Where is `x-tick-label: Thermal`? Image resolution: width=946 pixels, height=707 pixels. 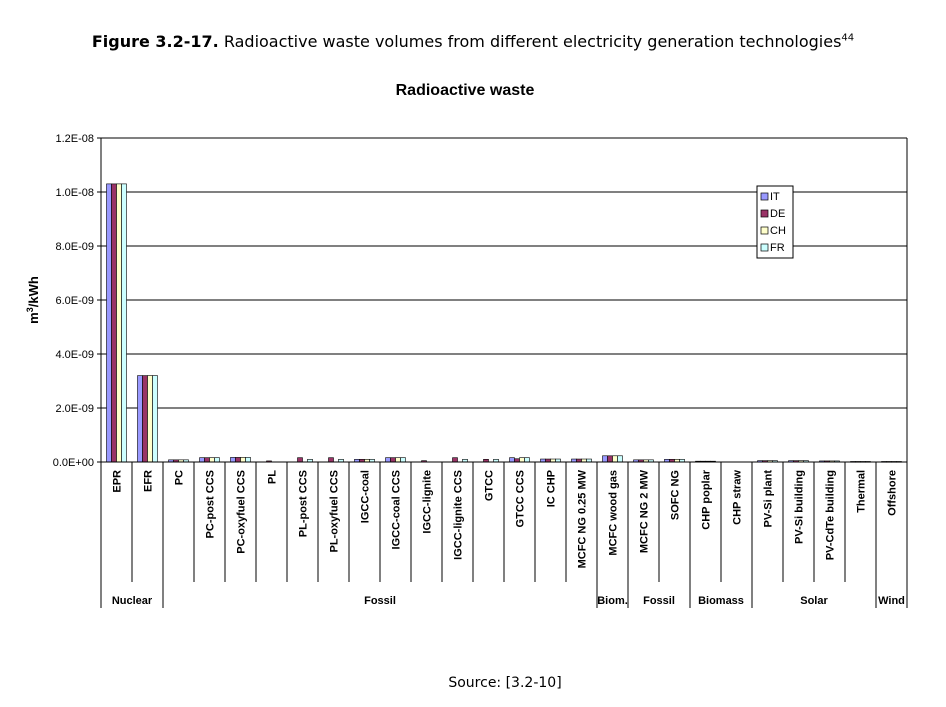 x-tick-label: Thermal is located at coordinates (862, 491).